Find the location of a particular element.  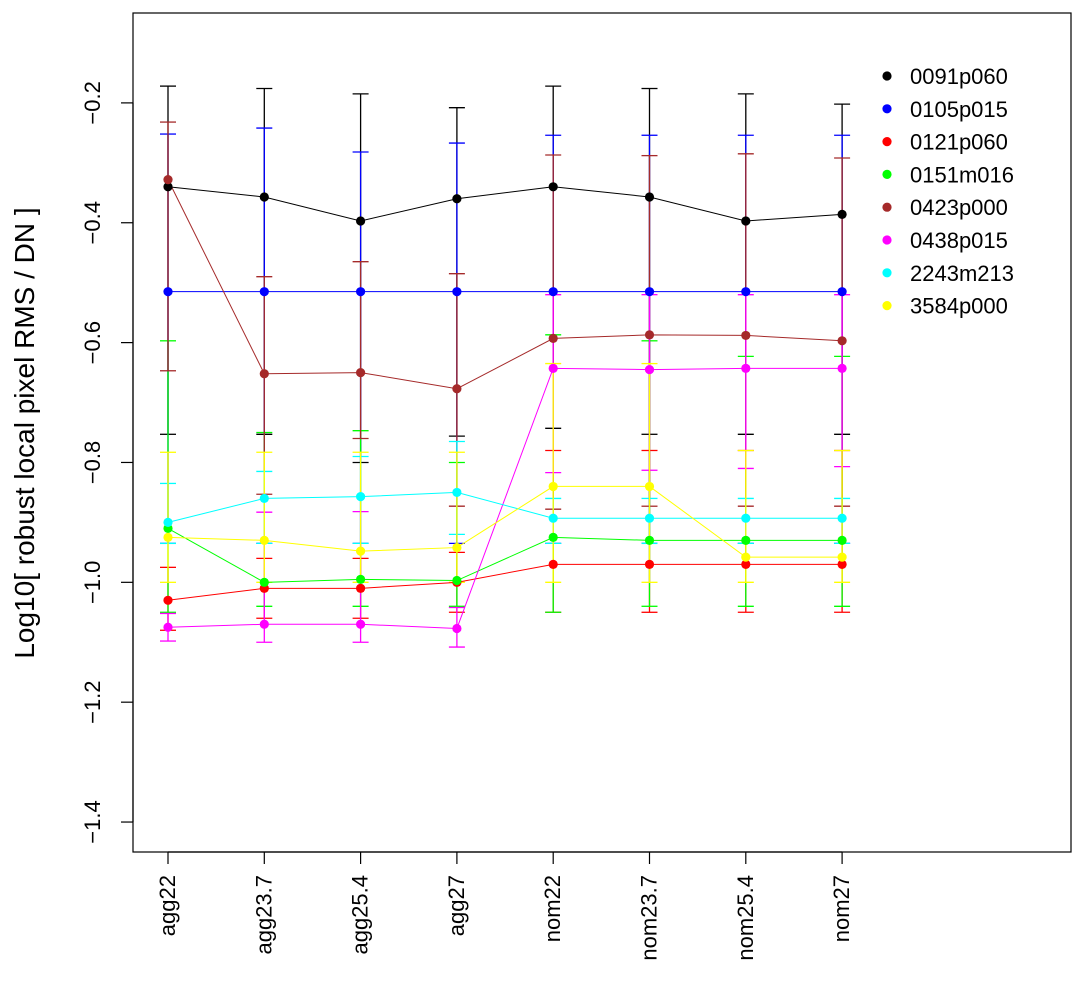

legend-entry-2243m213: 2243m213 is located at coordinates (962, 273).